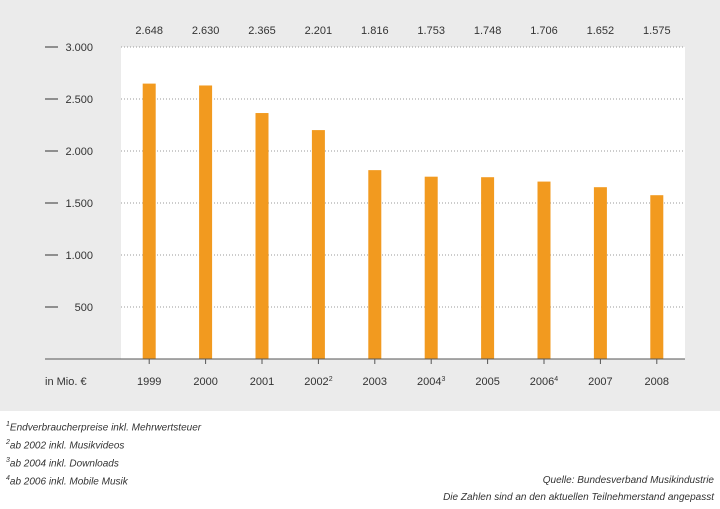  What do you see at coordinates (79, 256) in the screenshot?
I see `y-tick-label: 1.000` at bounding box center [79, 256].